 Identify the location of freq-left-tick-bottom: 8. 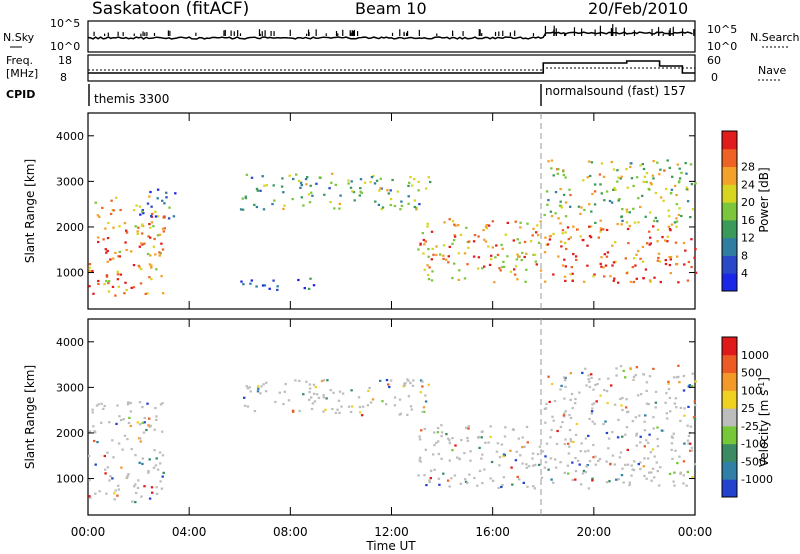
(63, 77).